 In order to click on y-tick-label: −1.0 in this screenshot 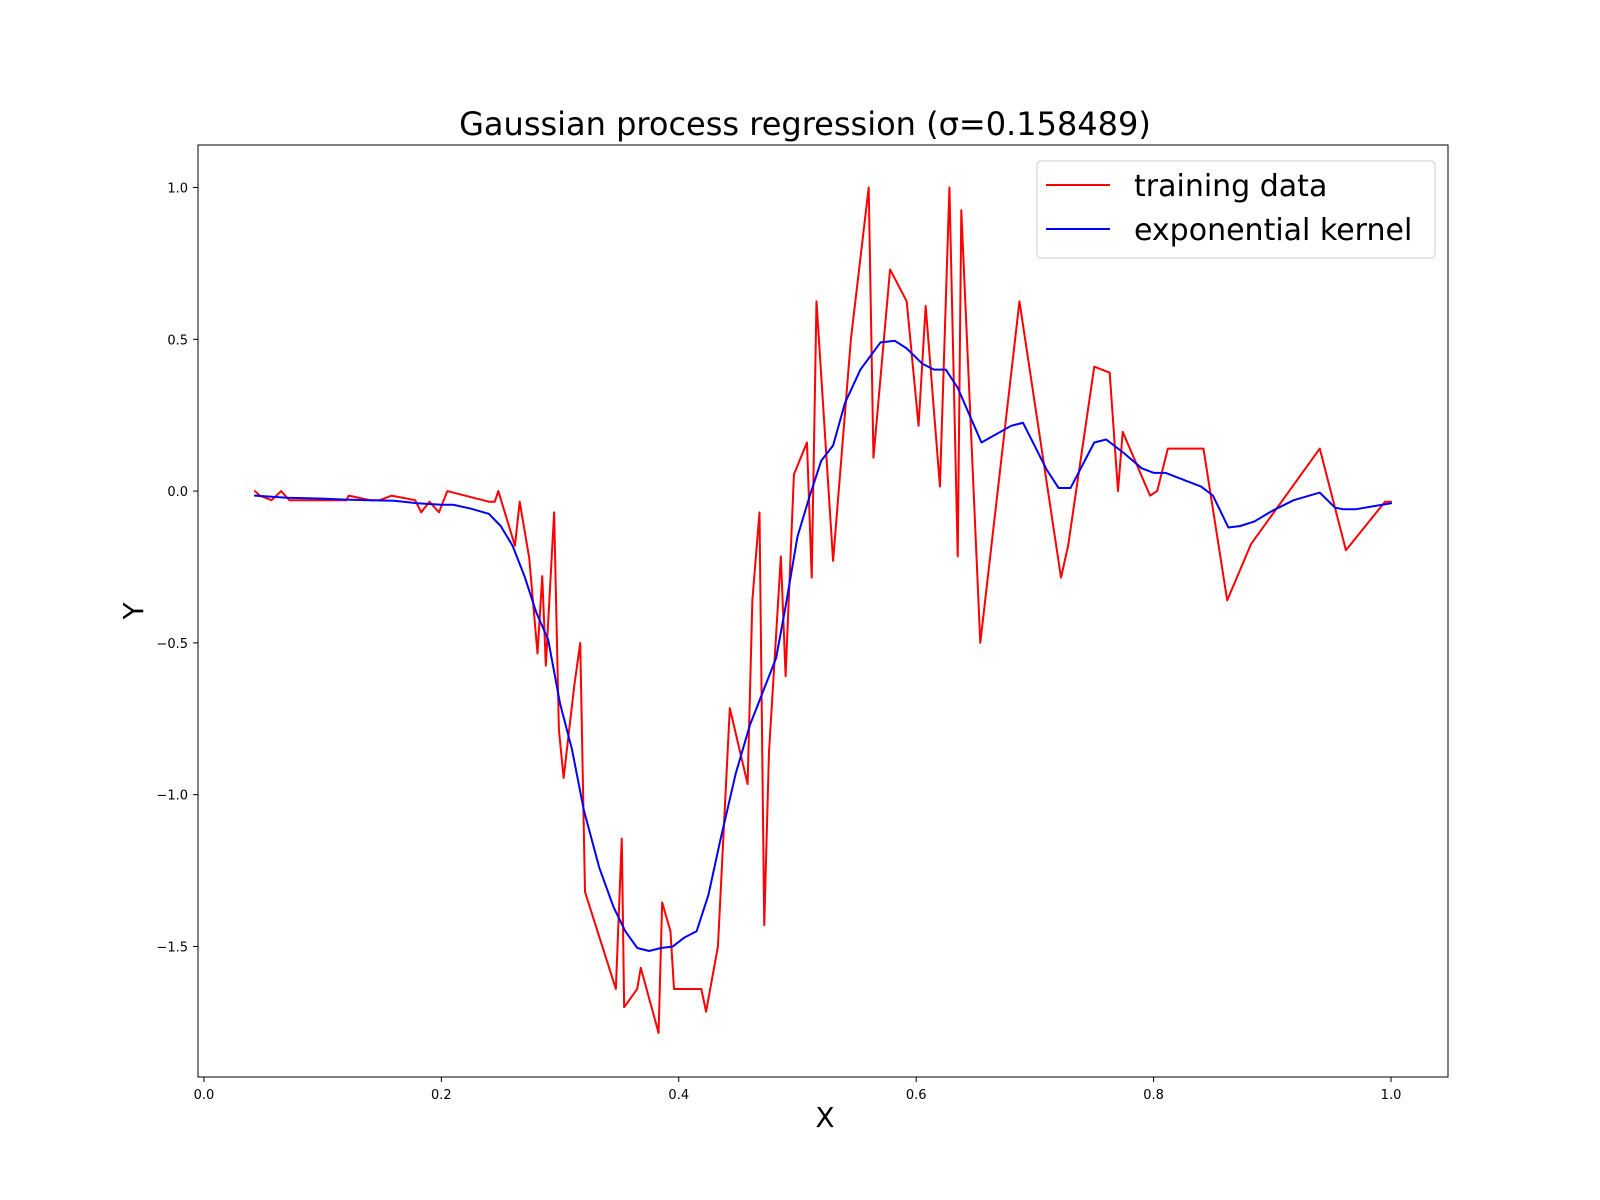, I will do `click(172, 796)`.